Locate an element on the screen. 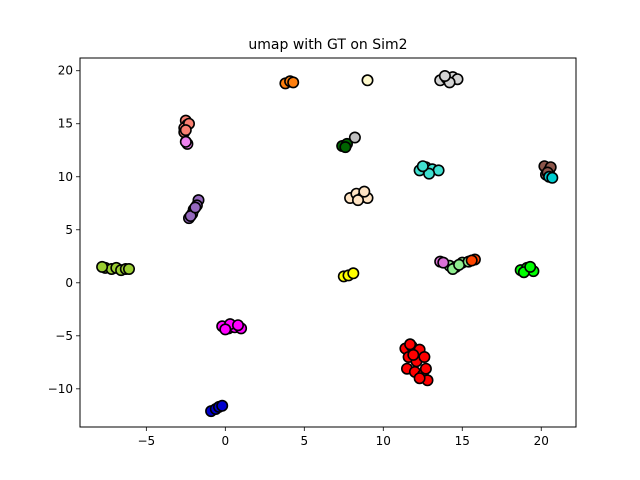  y-tick-label: 10 is located at coordinates (65, 177).